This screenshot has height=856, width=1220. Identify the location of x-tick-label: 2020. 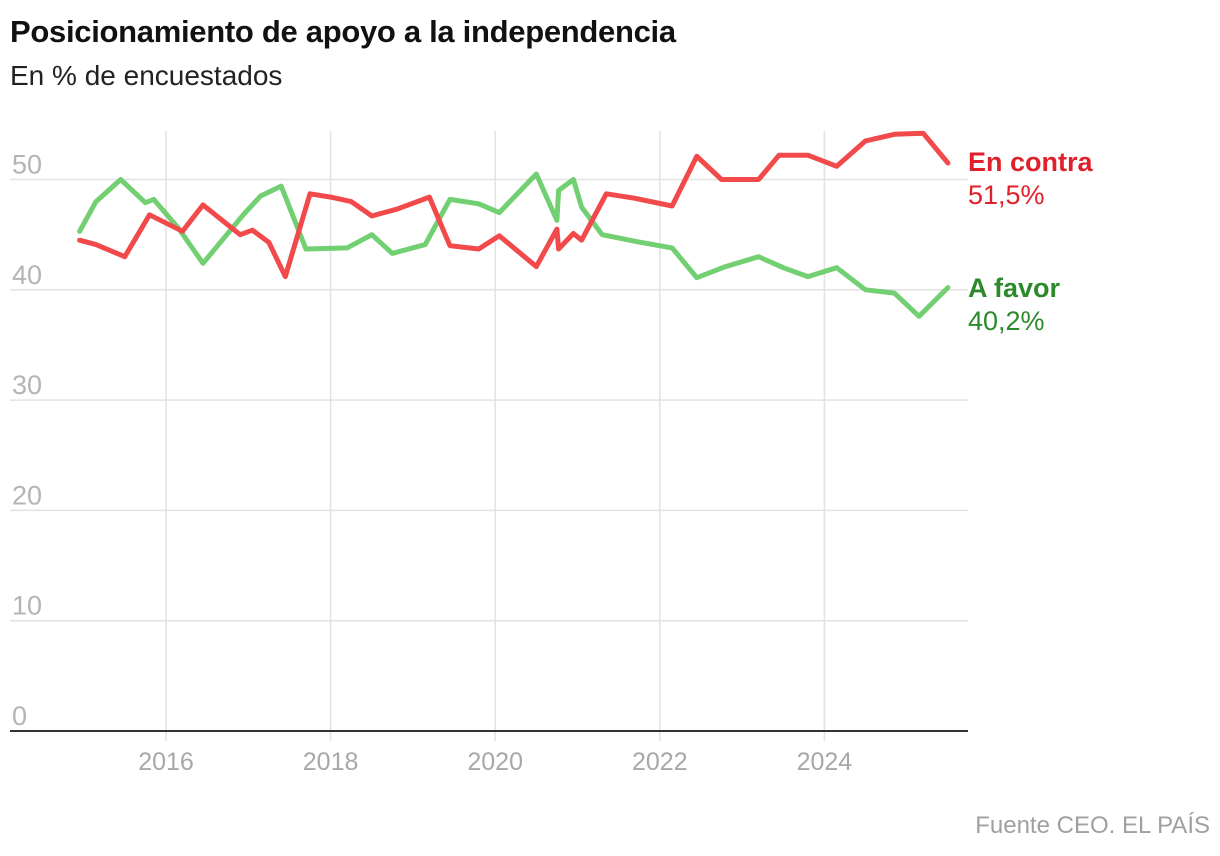
(495, 762).